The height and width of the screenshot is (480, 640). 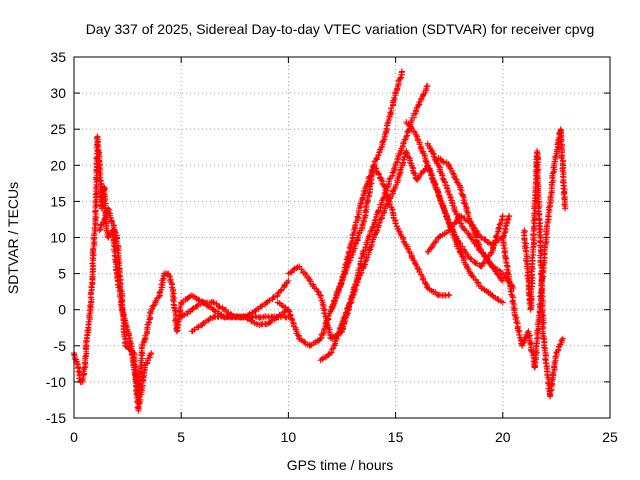 I want to click on series-trace-i, so click(x=390, y=237).